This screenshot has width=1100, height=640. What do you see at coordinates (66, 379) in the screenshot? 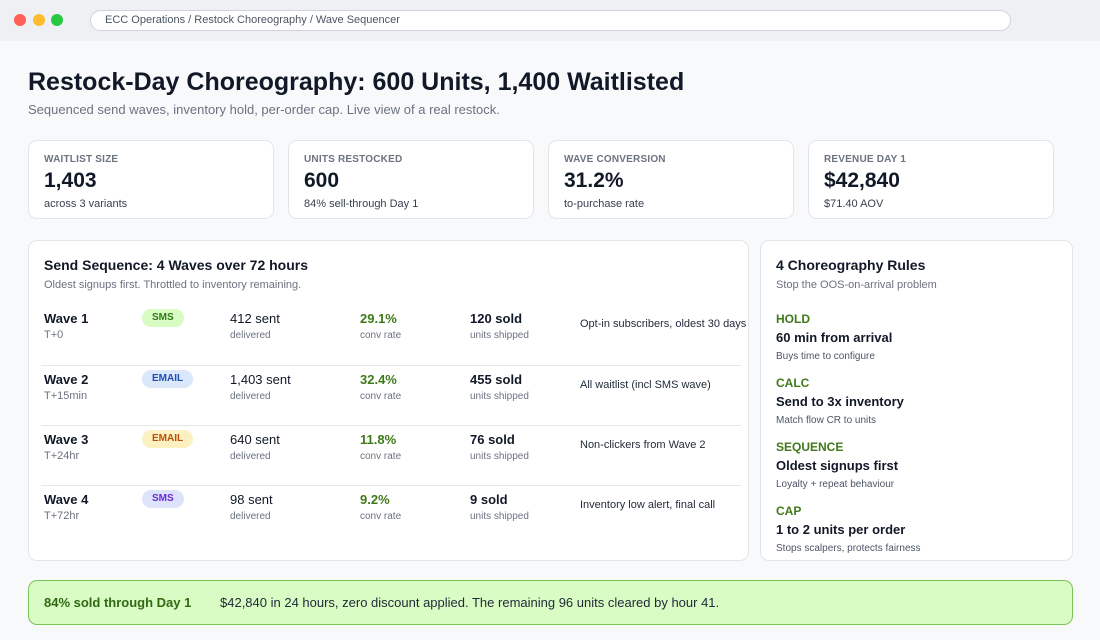
I see `wave-name: Wave 2` at bounding box center [66, 379].